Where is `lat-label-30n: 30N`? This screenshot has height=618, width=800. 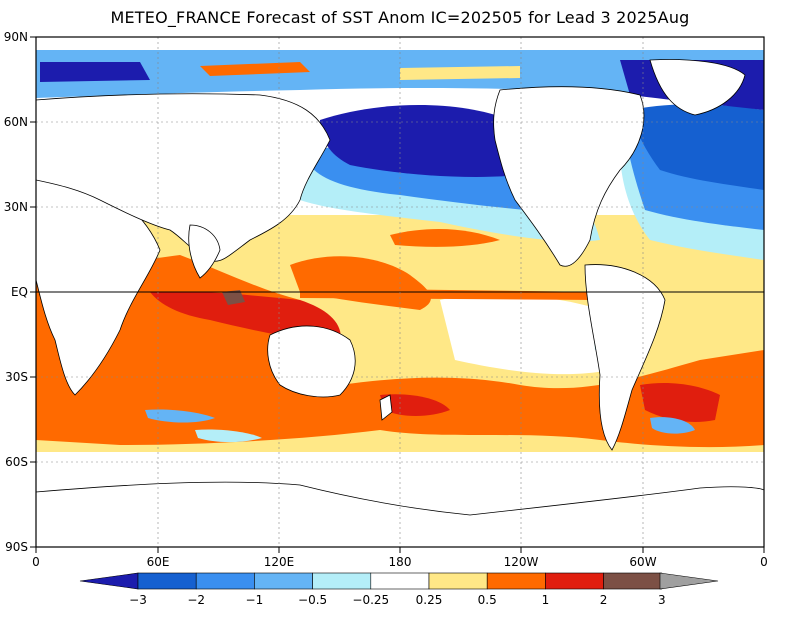 lat-label-30n: 30N is located at coordinates (16, 207).